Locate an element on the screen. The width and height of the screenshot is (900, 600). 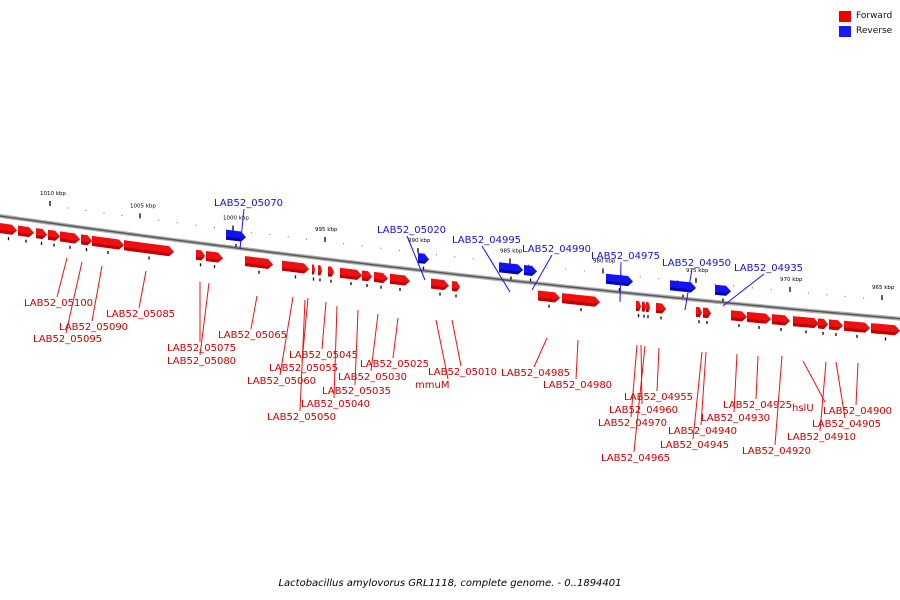
forward-gene-label: LAB52_04970 is located at coordinates (632, 423).